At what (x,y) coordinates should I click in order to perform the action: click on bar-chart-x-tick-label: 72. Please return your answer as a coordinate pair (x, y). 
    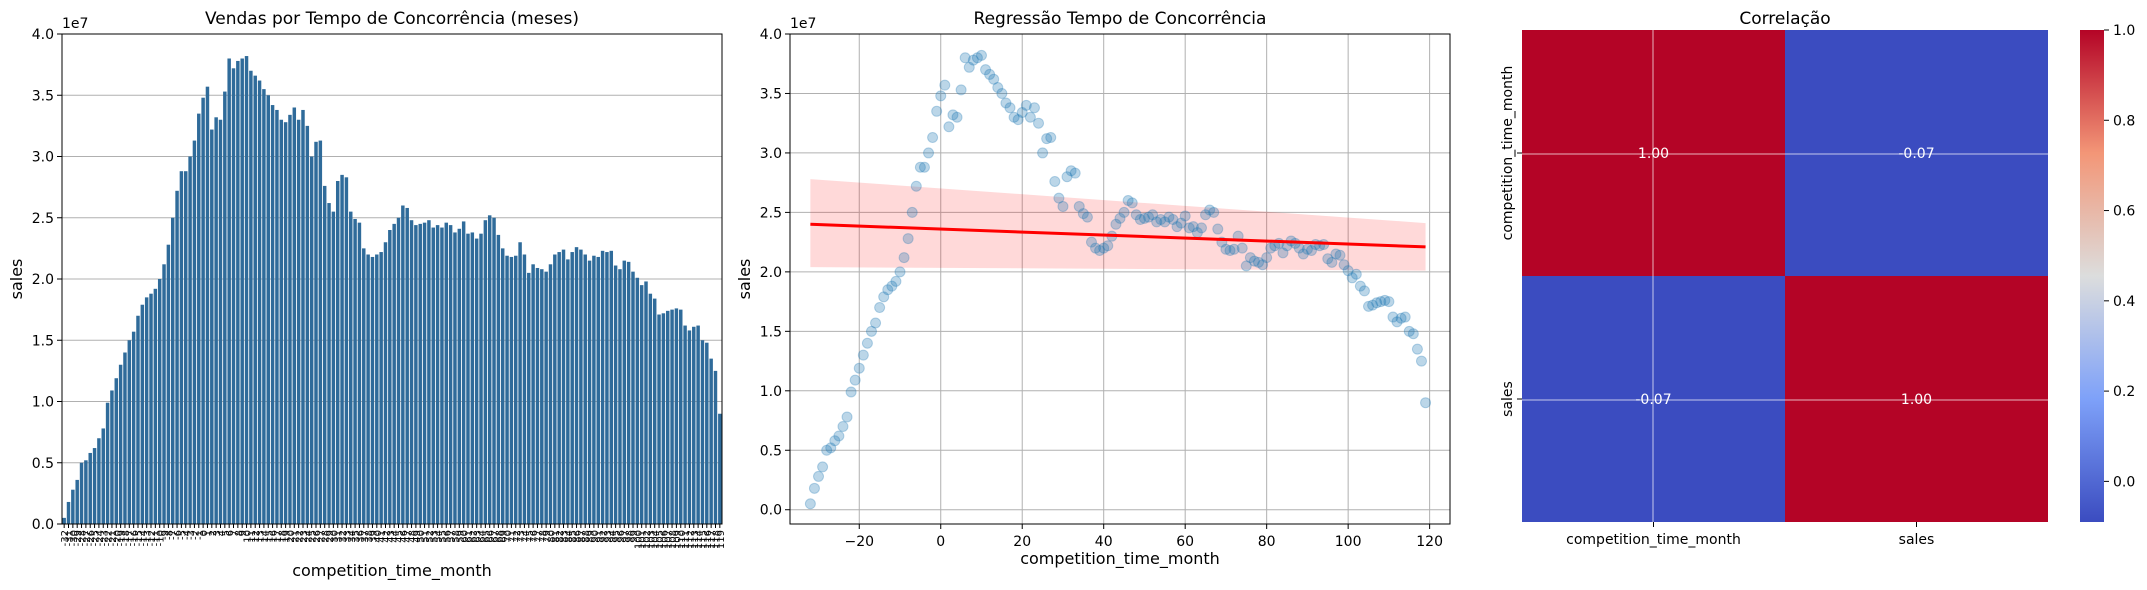
    Looking at the image, I should click on (517, 536).